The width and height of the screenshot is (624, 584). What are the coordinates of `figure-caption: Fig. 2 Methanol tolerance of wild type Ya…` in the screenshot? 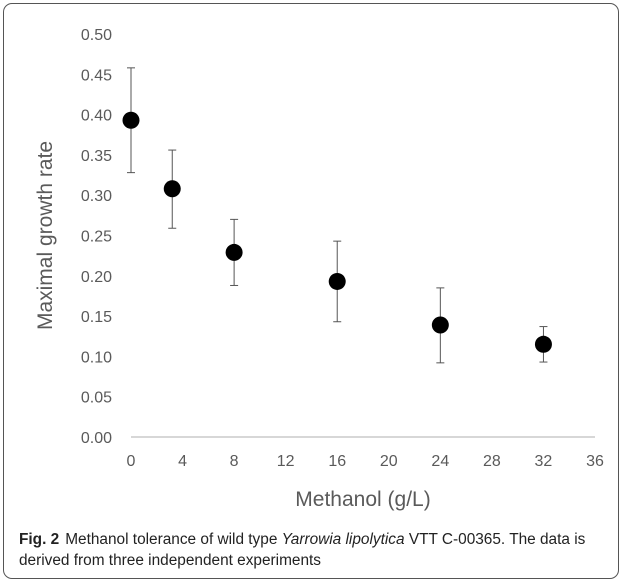 It's located at (314, 550).